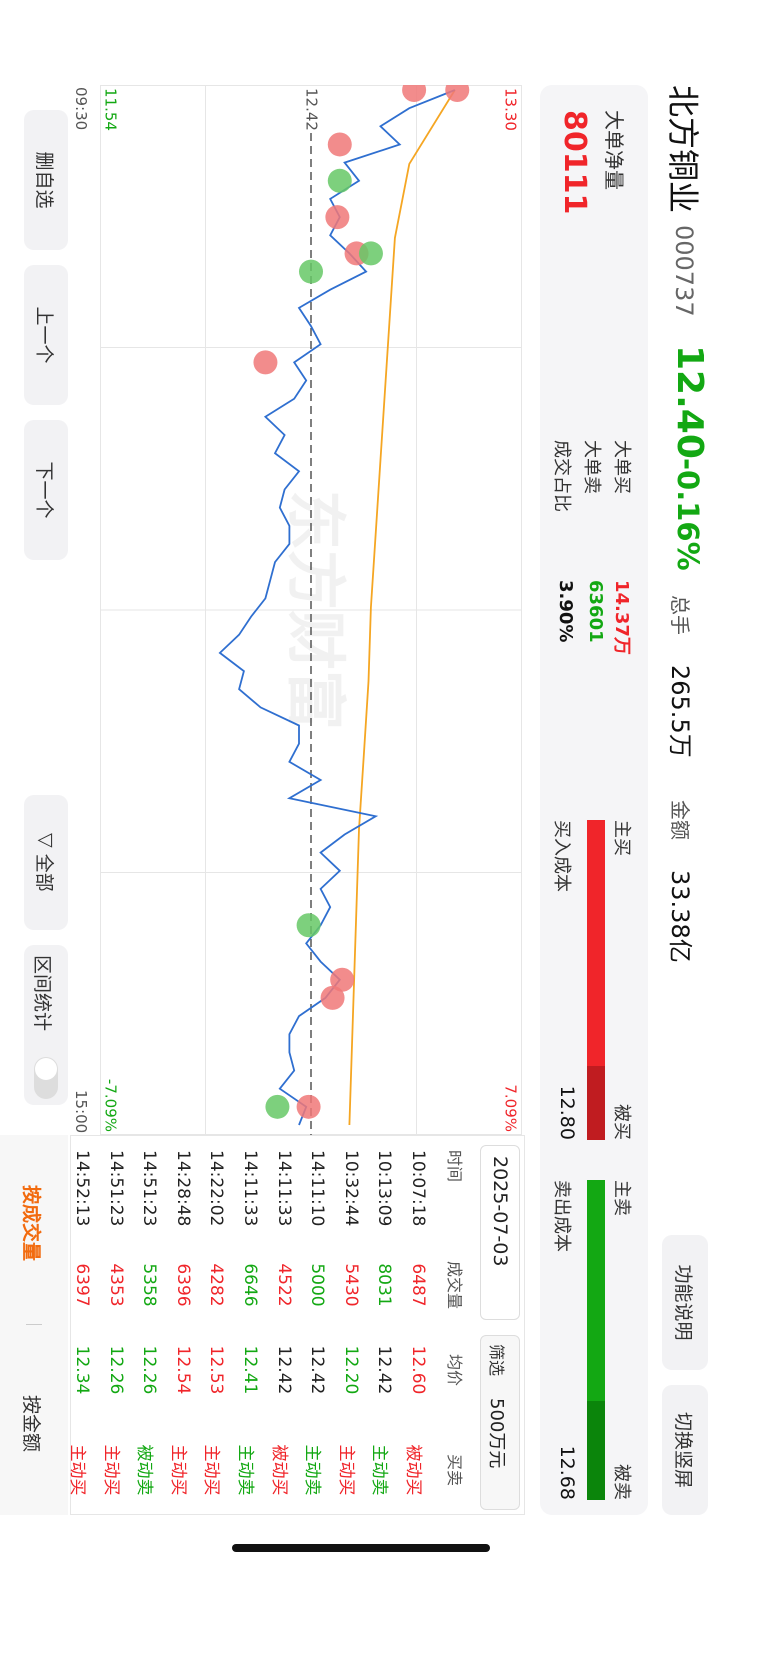  Describe the element at coordinates (46, 335) in the screenshot. I see `control-button: 上一个` at that location.